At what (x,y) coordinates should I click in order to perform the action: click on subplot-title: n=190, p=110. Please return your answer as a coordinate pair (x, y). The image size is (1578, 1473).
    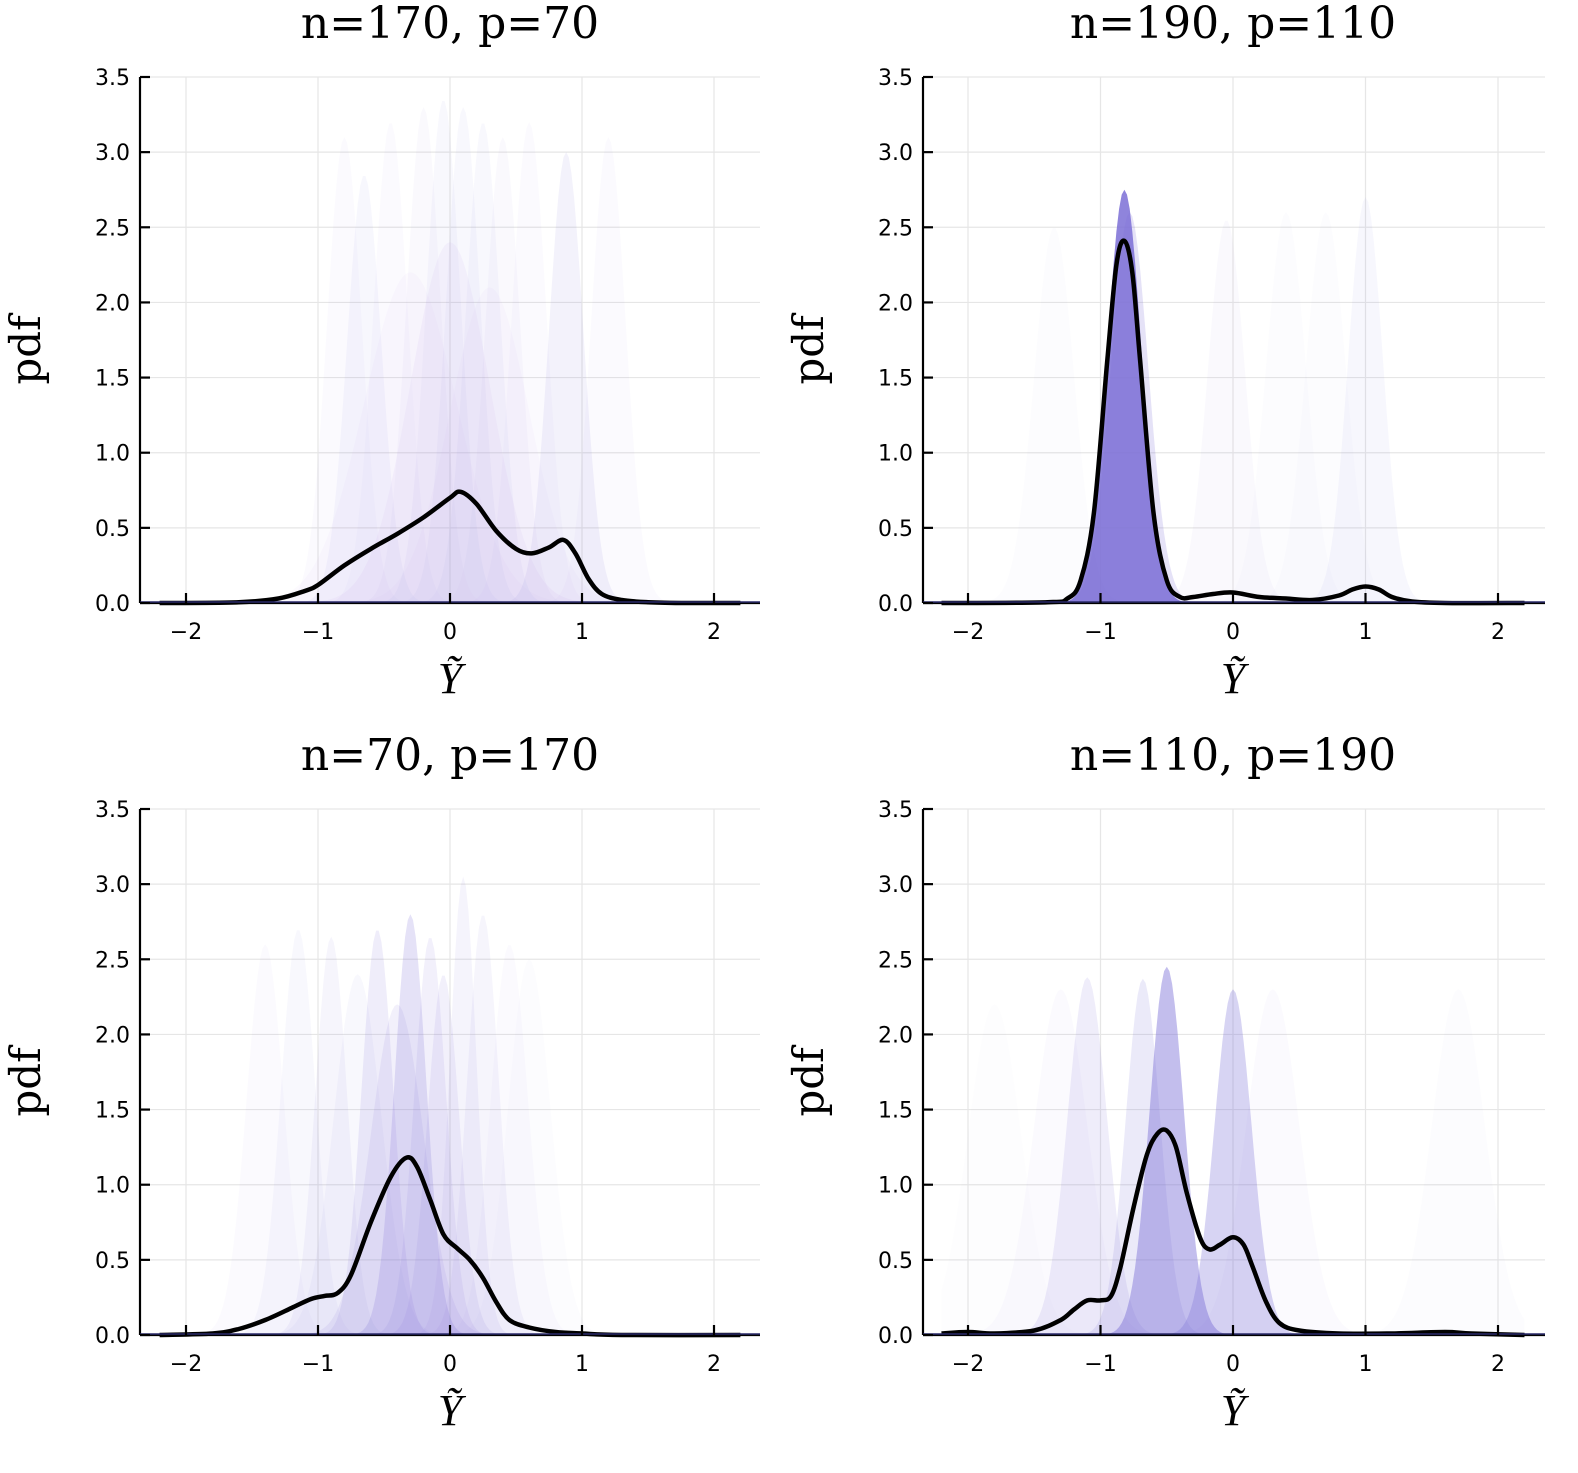
    Looking at the image, I should click on (1233, 24).